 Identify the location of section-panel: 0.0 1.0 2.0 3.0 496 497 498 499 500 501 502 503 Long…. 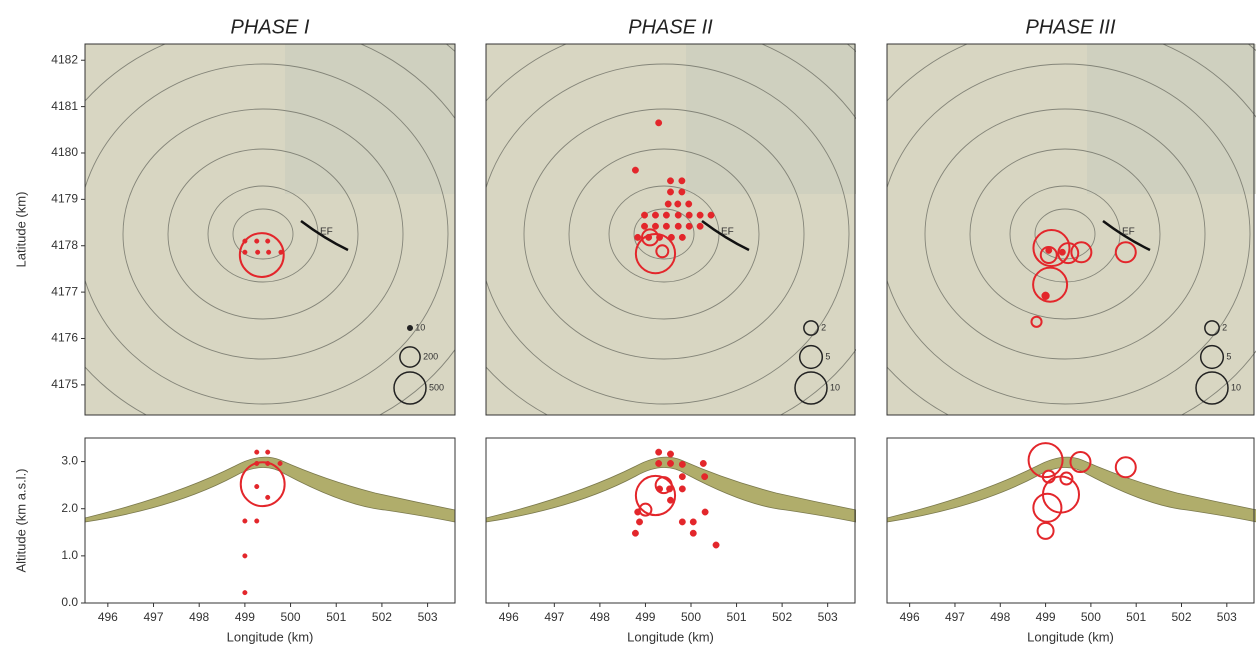
(234, 540).